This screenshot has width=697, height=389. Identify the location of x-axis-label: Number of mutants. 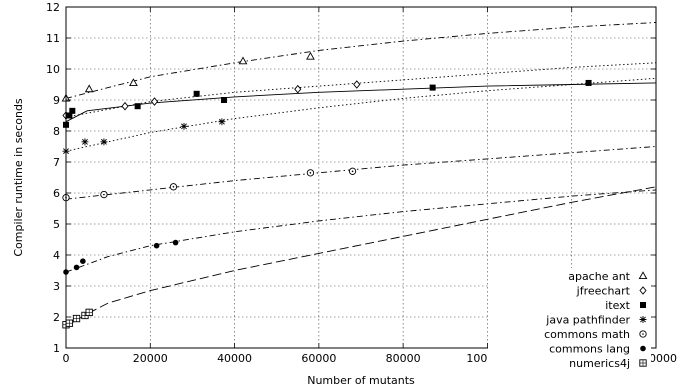
(361, 380).